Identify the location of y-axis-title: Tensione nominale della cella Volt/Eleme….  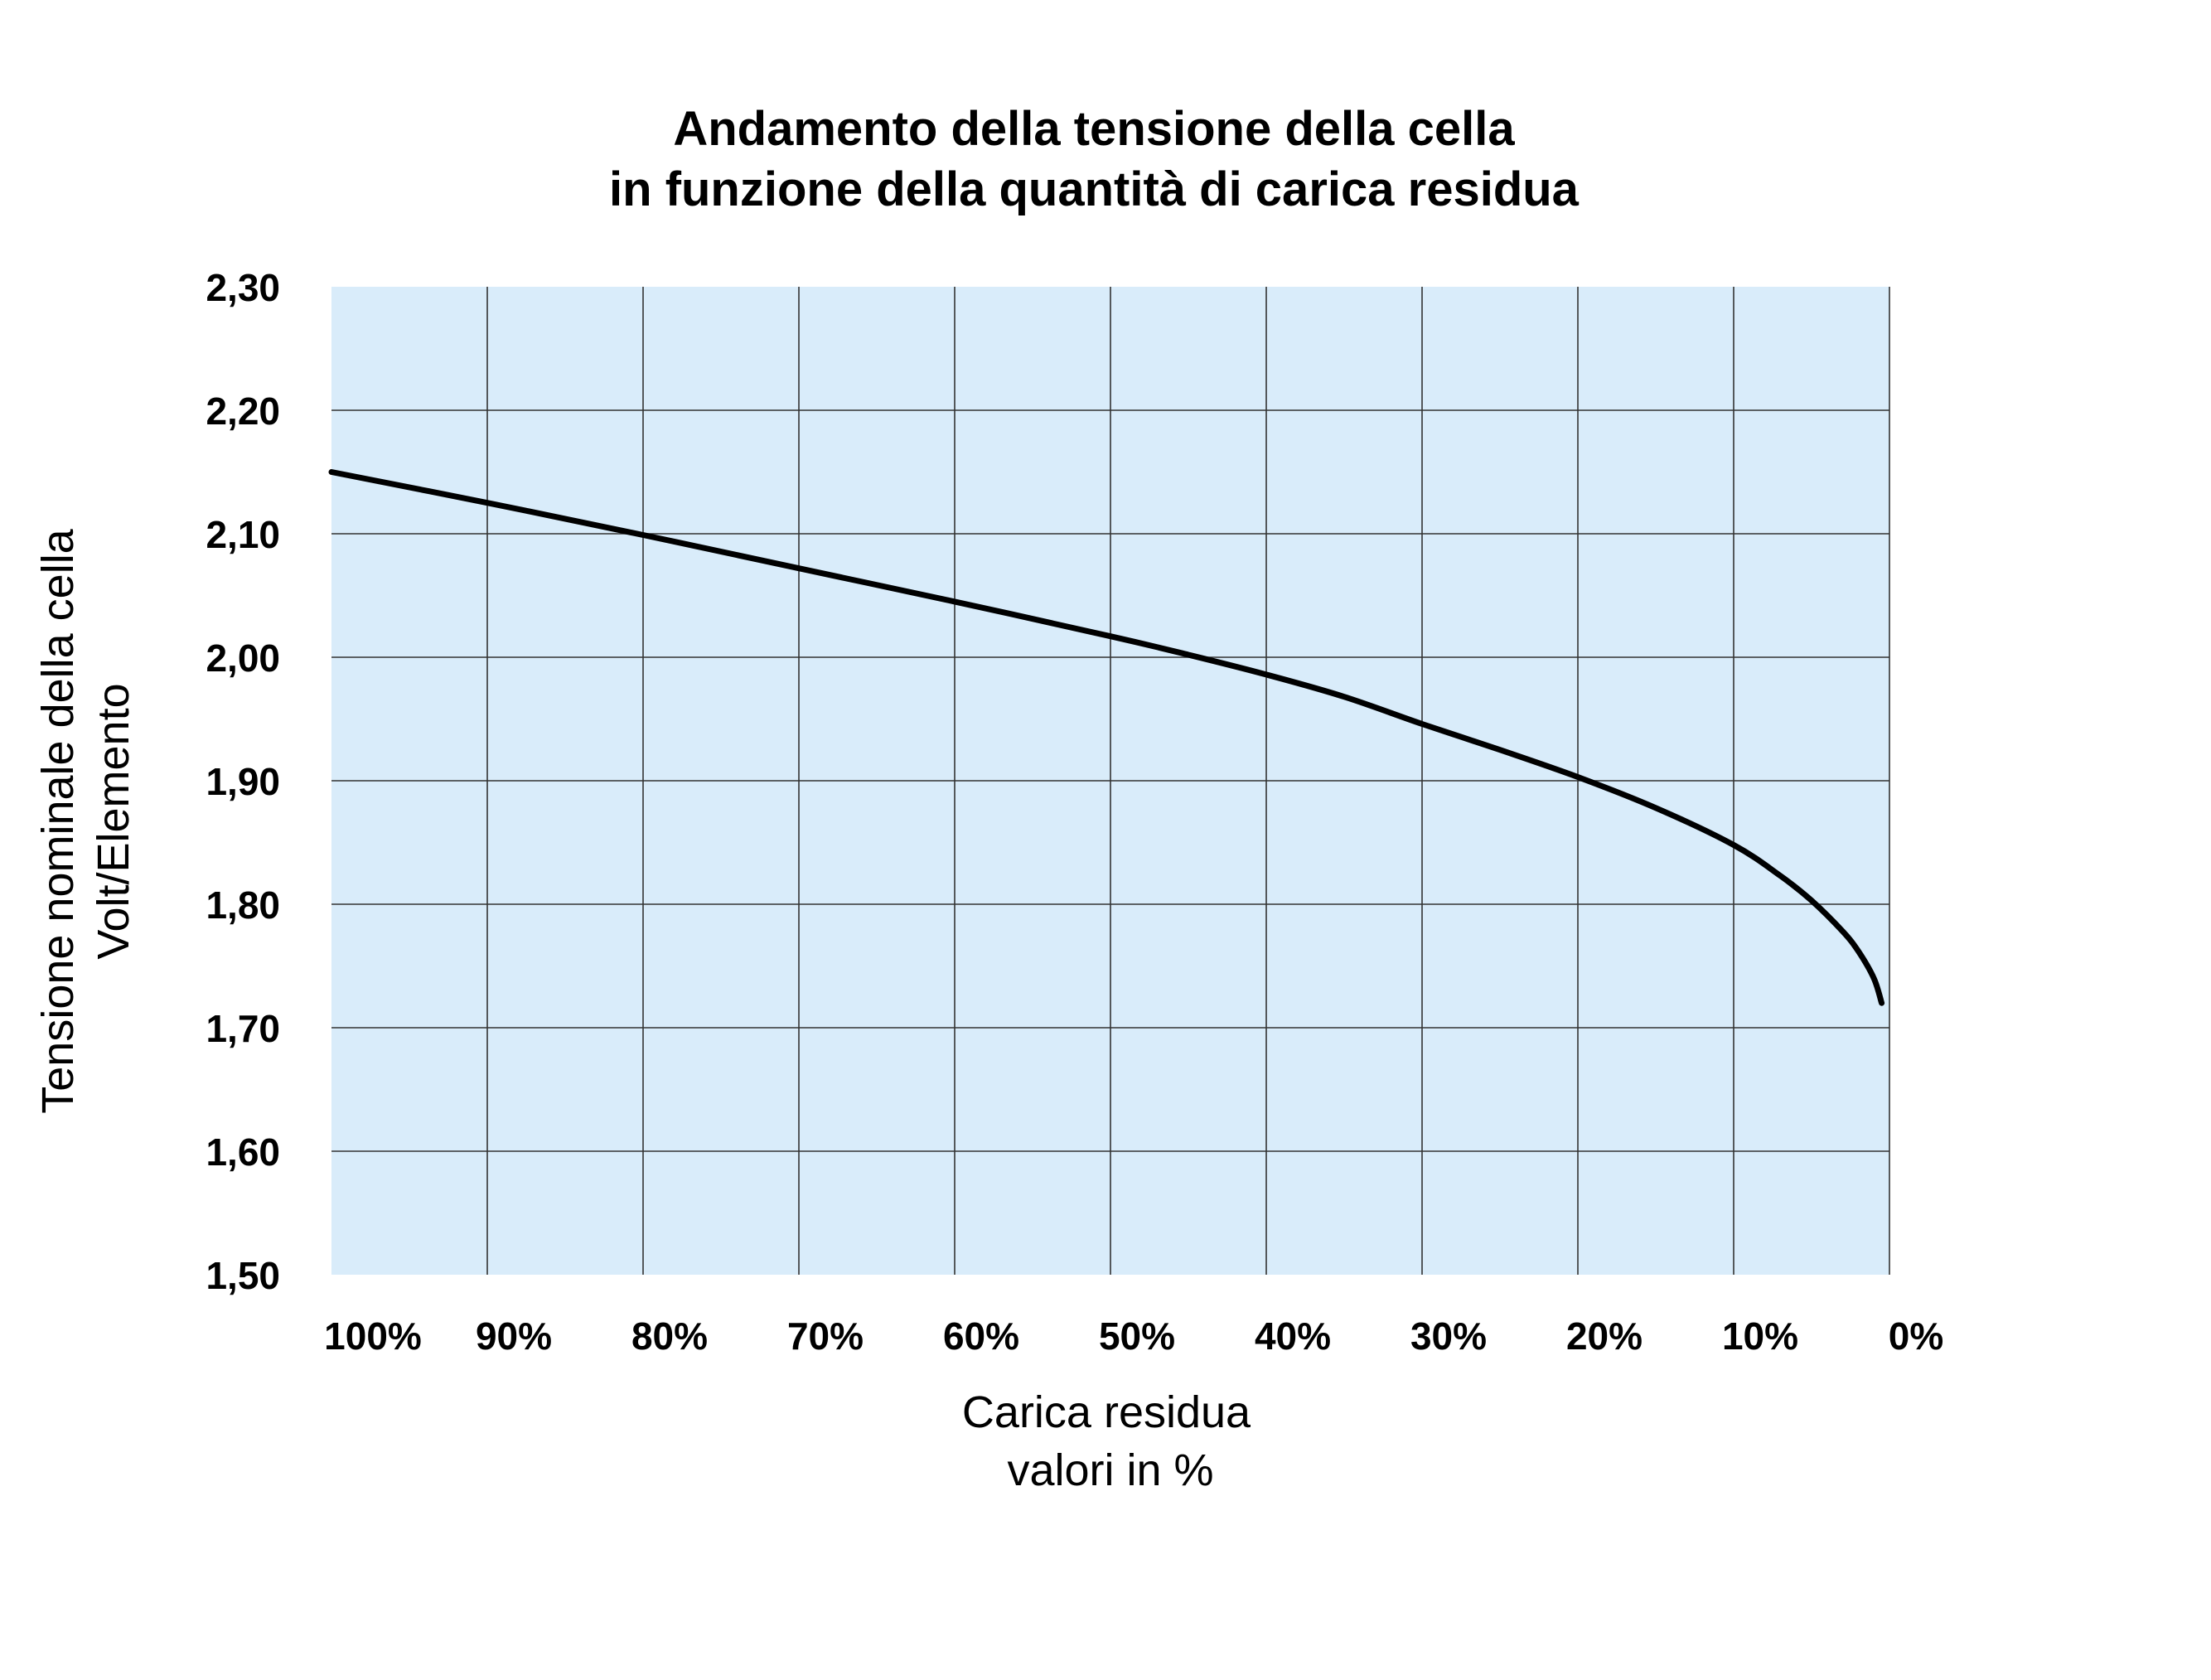
(86, 820).